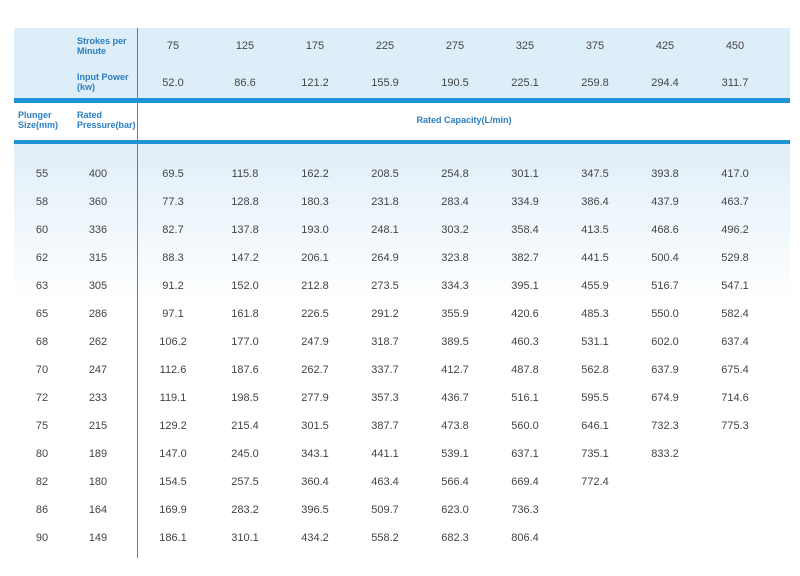 This screenshot has height=576, width=800. What do you see at coordinates (455, 202) in the screenshot?
I see `capacity-cell: 283.4` at bounding box center [455, 202].